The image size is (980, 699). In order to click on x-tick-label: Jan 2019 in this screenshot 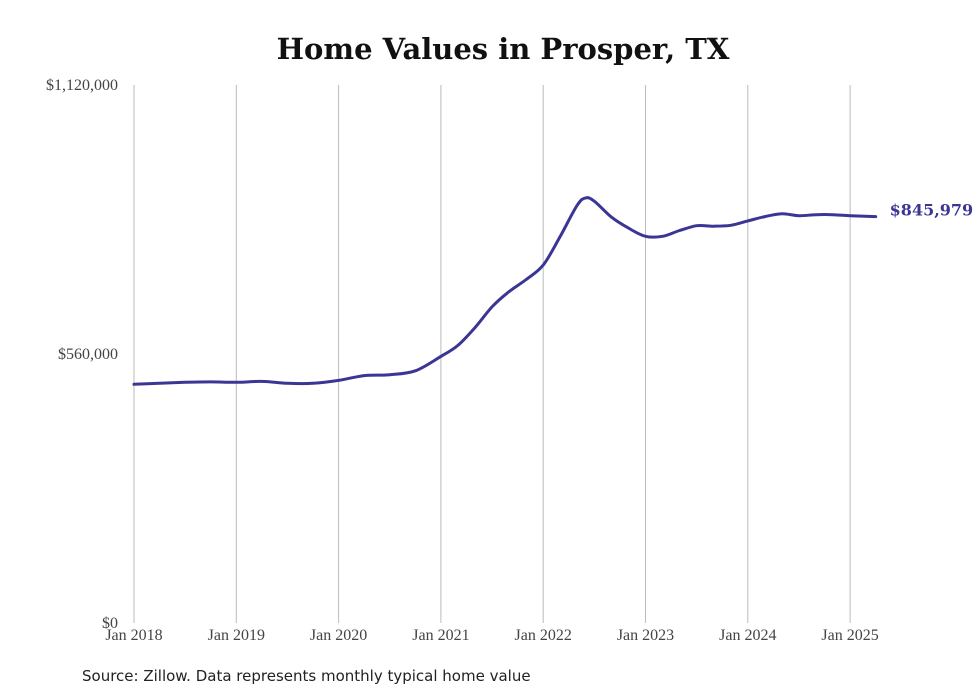, I will do `click(236, 635)`.